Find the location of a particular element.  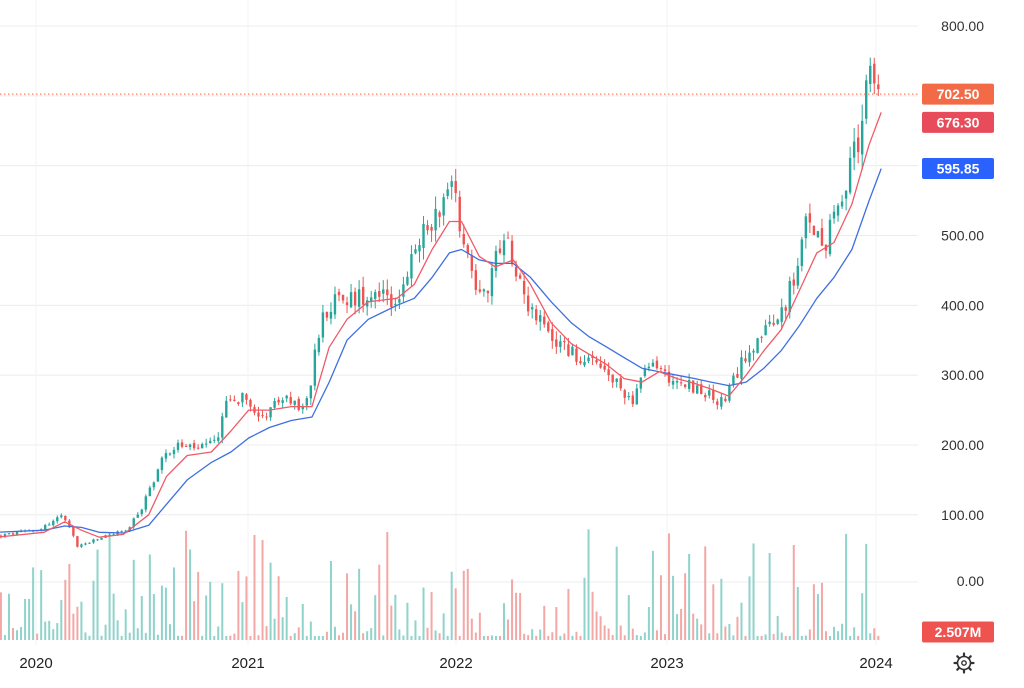

x-axis: 2020 2021 2022 2023 2024 is located at coordinates (455, 663).